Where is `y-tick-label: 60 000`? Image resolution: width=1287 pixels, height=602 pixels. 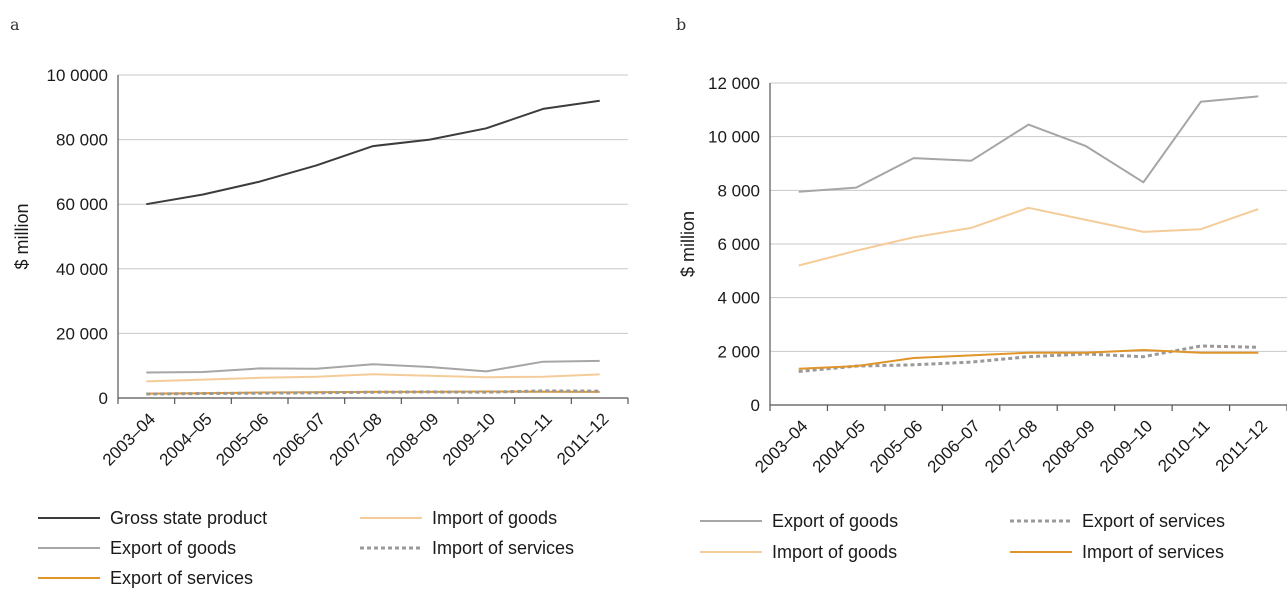
y-tick-label: 60 000 is located at coordinates (82, 204).